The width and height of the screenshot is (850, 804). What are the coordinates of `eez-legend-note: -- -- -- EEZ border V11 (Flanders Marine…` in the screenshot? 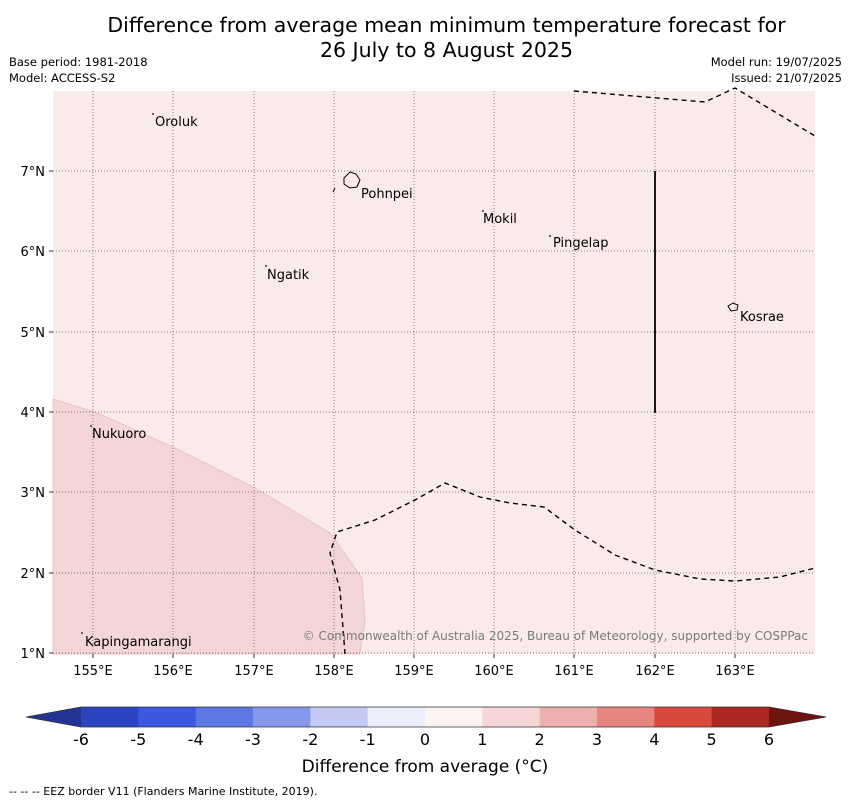 It's located at (163, 791).